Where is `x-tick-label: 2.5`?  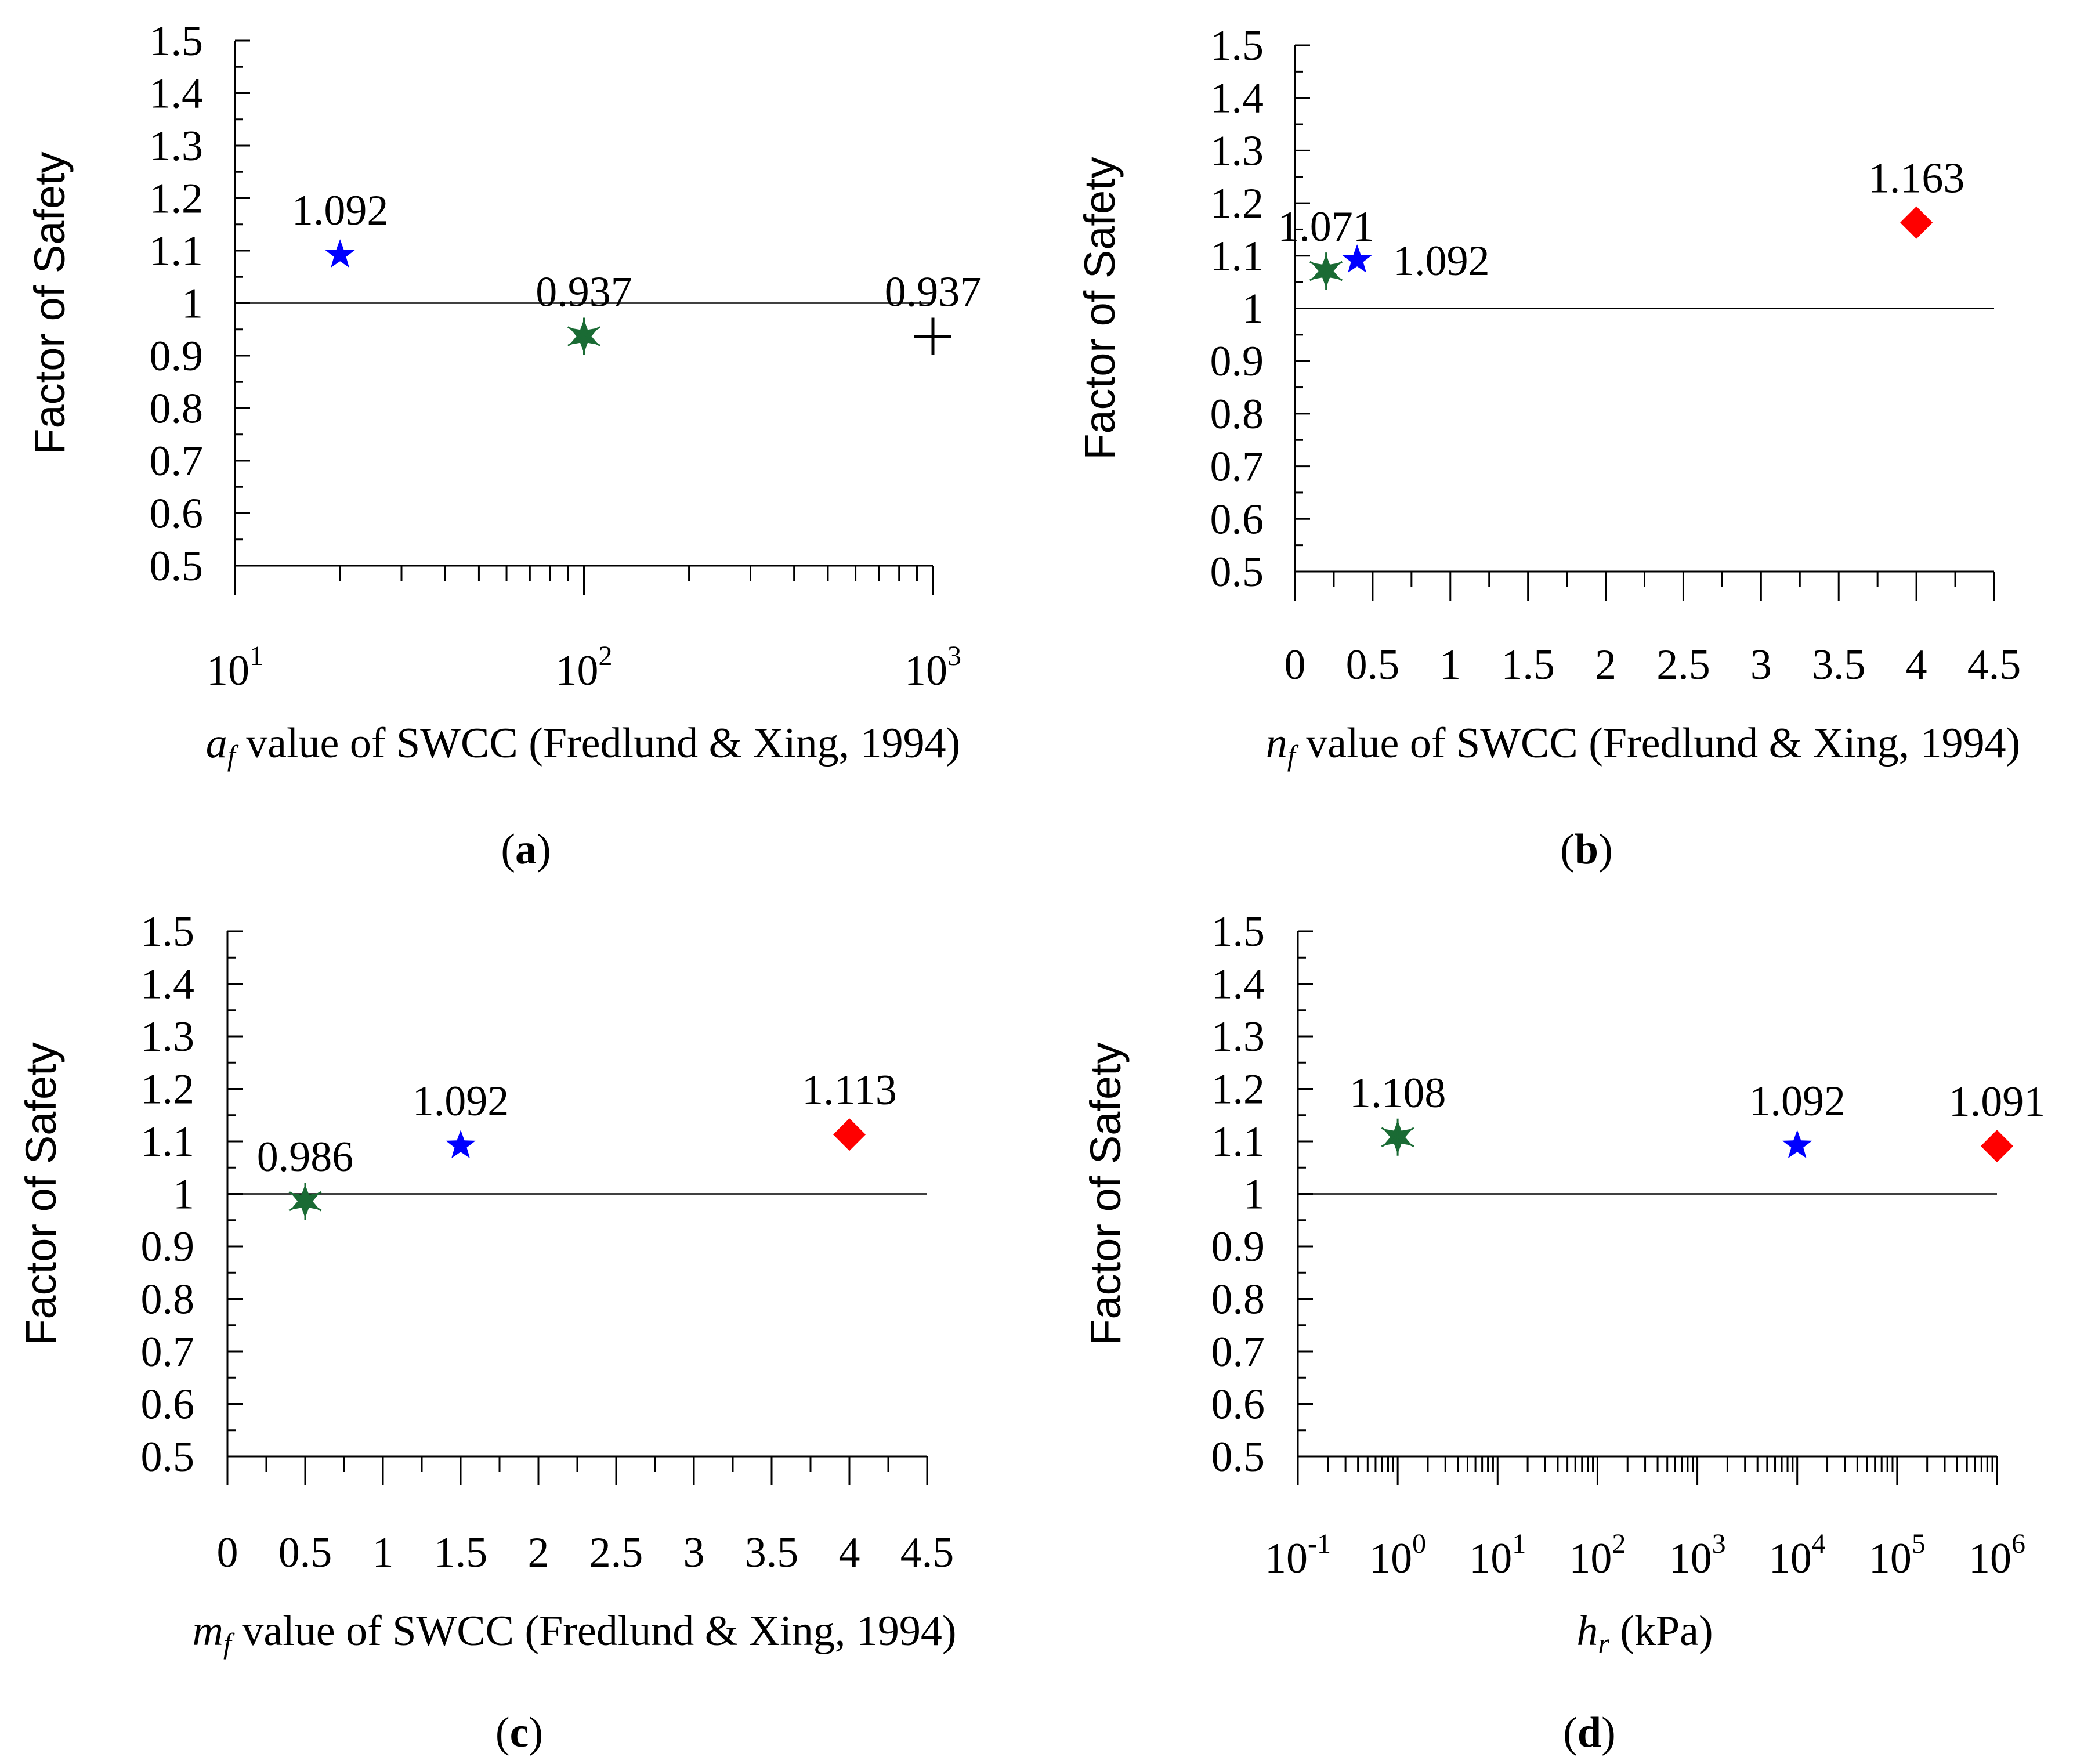
x-tick-label: 2.5 is located at coordinates (616, 1553).